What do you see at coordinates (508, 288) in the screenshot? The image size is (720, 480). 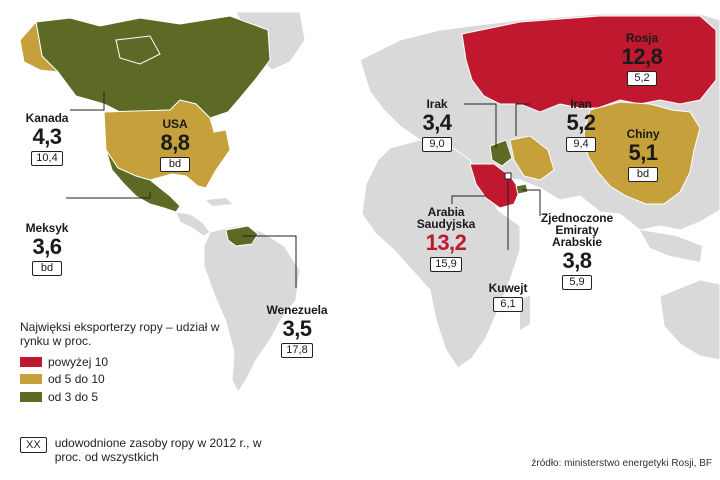 I see `country-name: Kuwejt` at bounding box center [508, 288].